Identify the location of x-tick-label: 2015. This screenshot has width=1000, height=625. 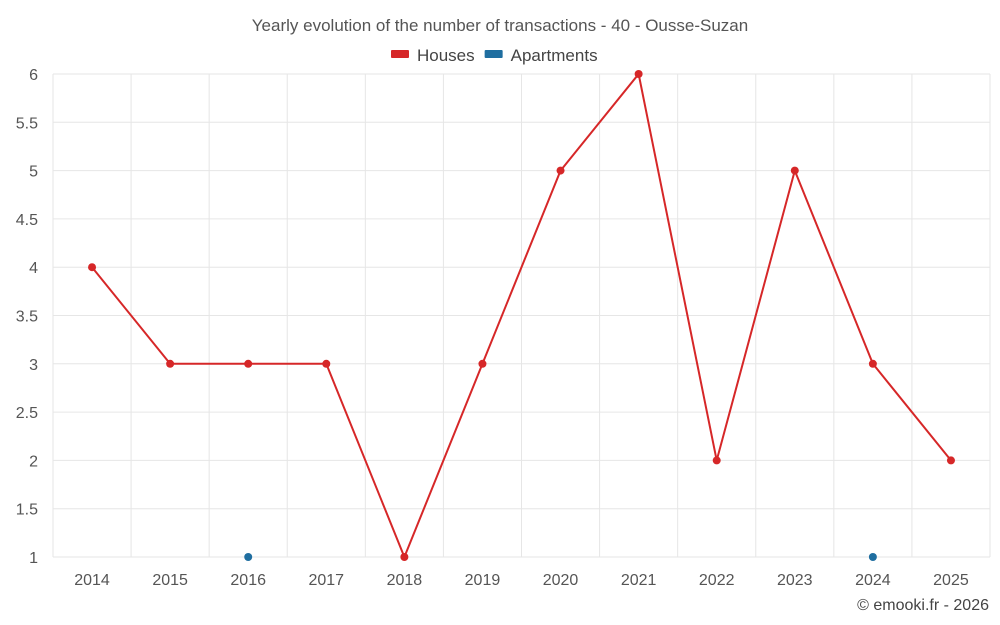
(170, 580).